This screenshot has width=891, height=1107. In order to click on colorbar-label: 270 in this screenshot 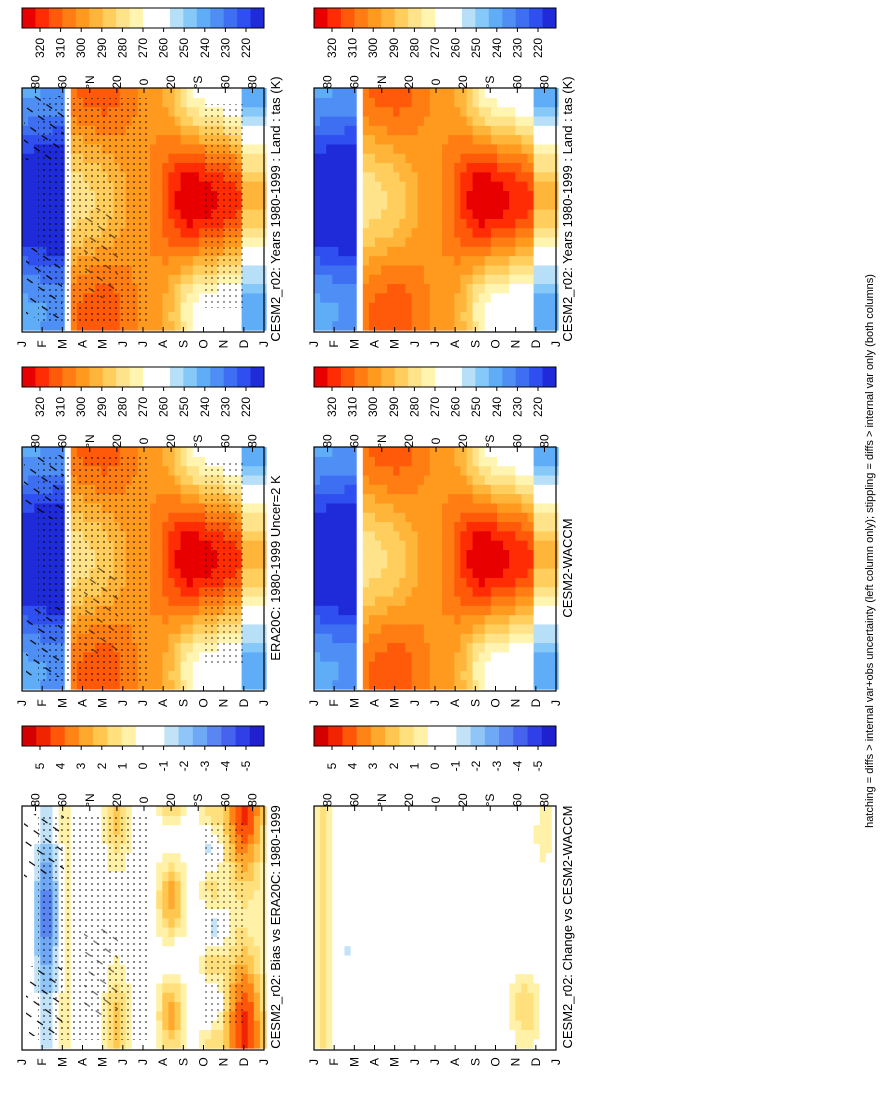, I will do `click(143, 407)`.